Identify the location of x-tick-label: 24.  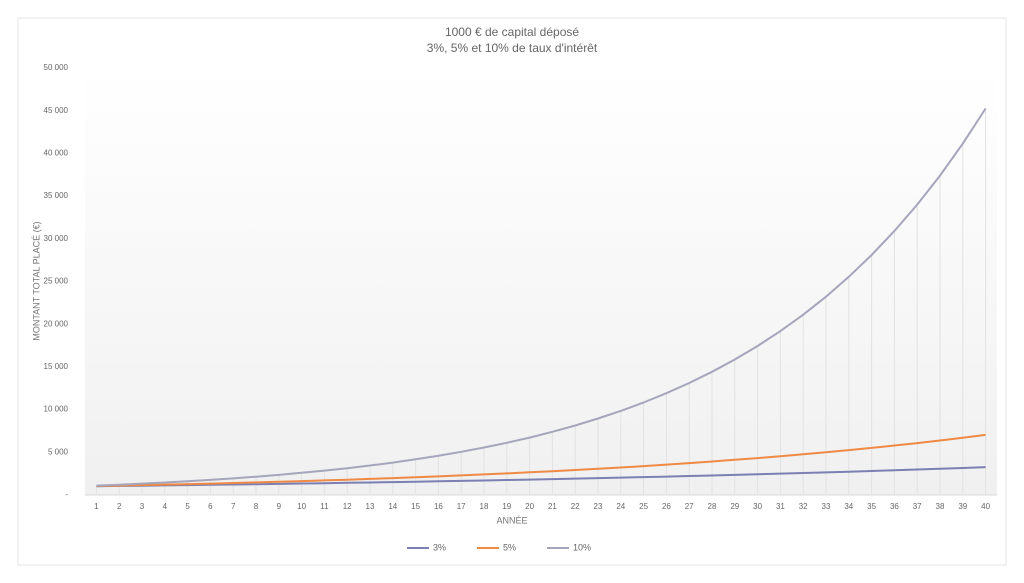
(620, 506).